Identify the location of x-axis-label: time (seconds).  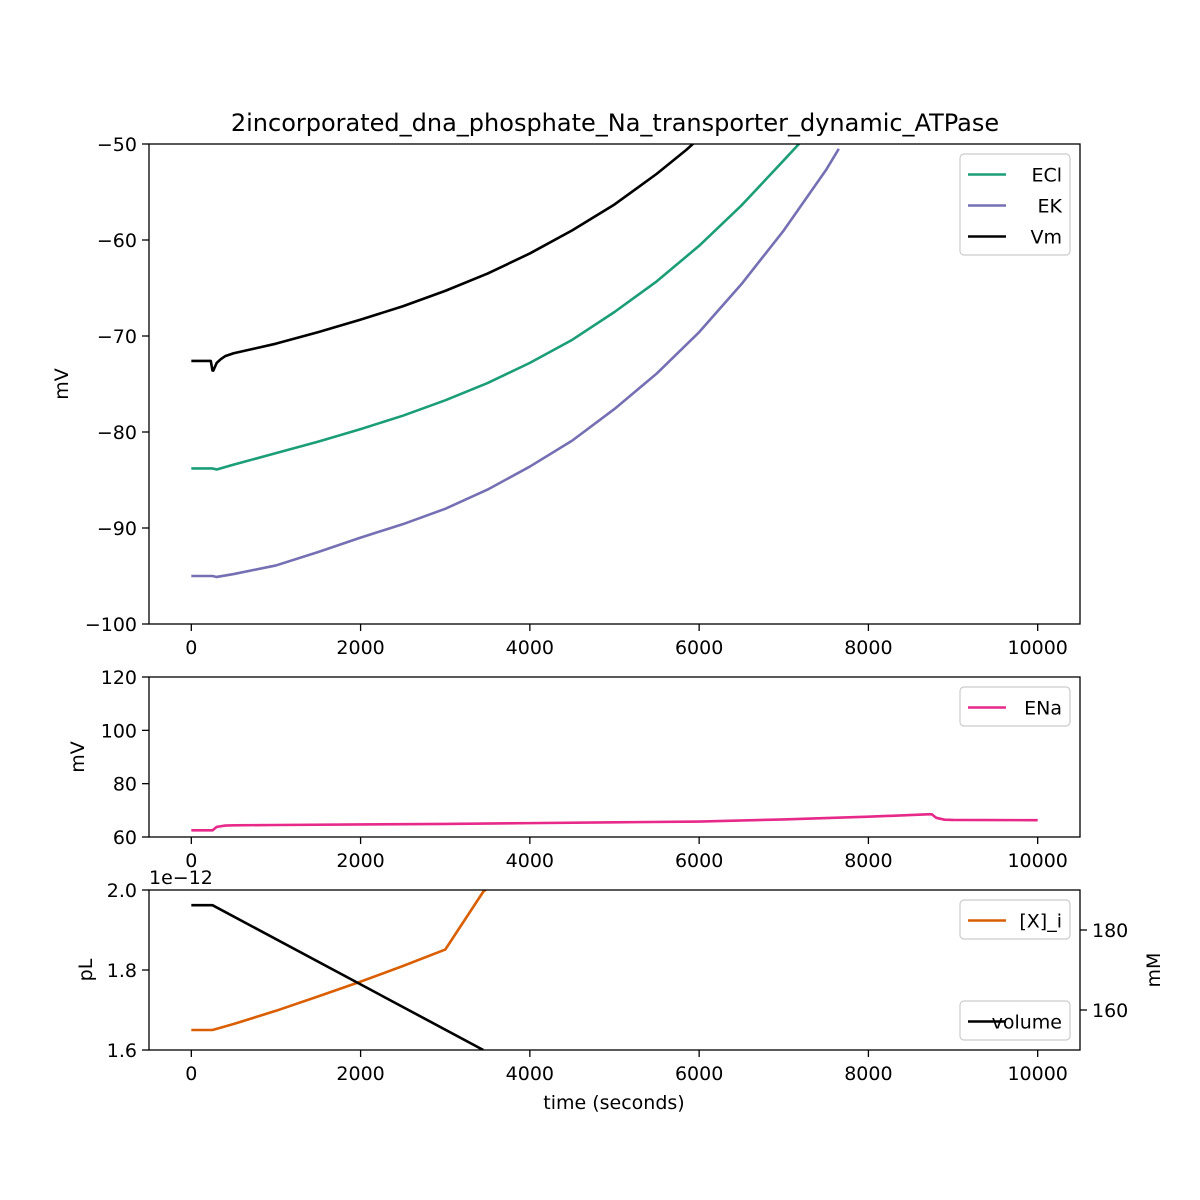
(613, 1103).